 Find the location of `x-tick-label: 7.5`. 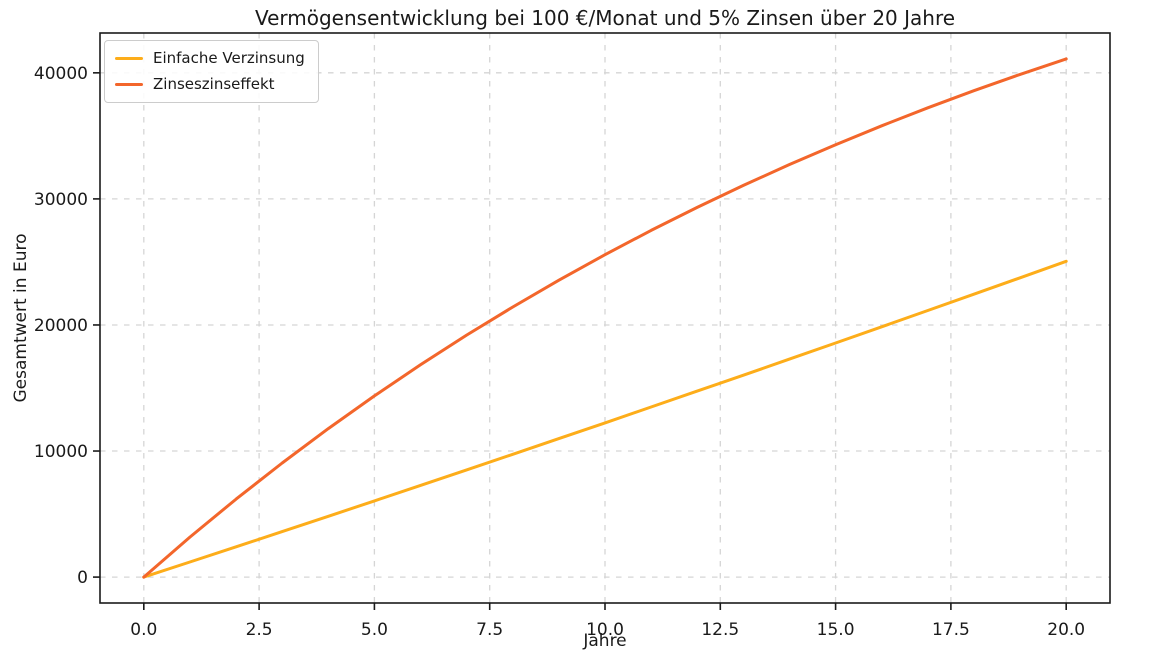

x-tick-label: 7.5 is located at coordinates (489, 630).